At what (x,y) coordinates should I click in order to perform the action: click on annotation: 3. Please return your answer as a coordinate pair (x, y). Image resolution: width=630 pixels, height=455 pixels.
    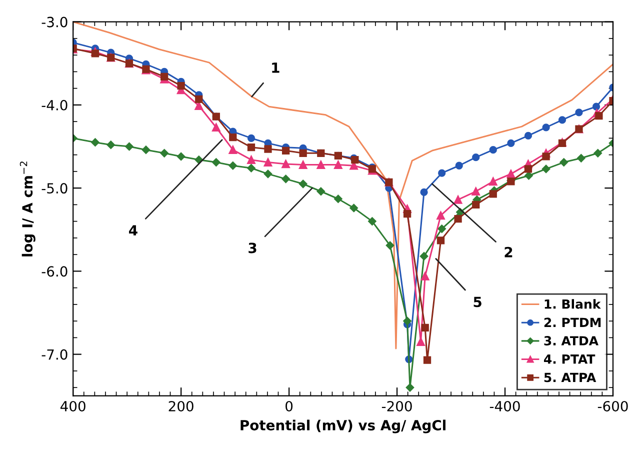
    Looking at the image, I should click on (252, 248).